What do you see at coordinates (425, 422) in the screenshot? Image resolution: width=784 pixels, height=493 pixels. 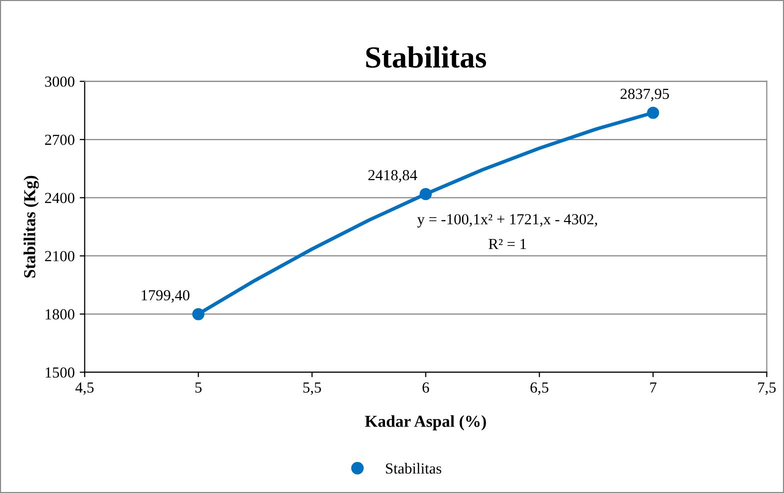 I see `x-axis-title: Kadar Aspal (%)` at bounding box center [425, 422].